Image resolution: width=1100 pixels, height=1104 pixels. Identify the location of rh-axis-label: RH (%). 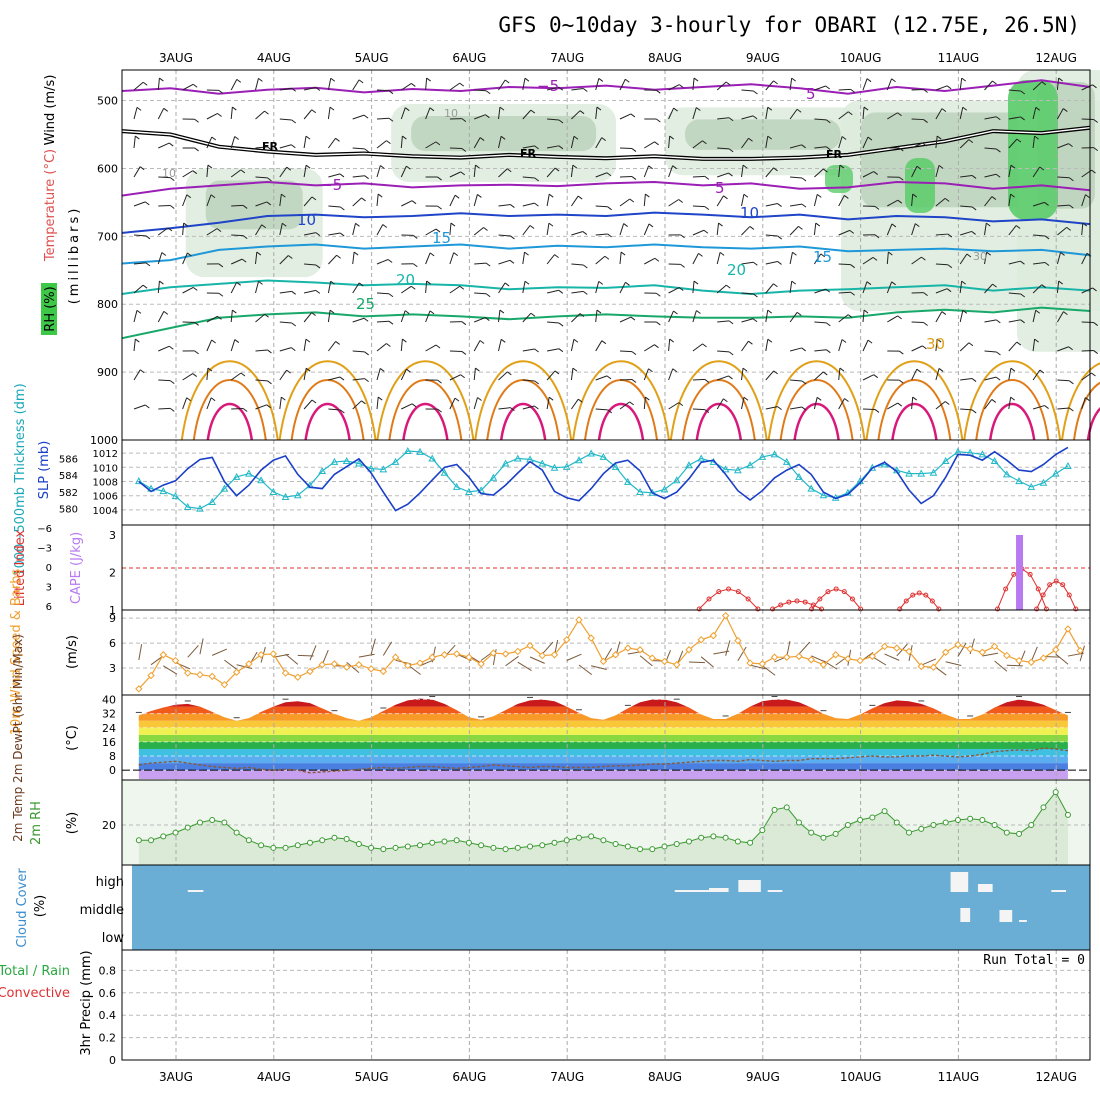
(50, 308).